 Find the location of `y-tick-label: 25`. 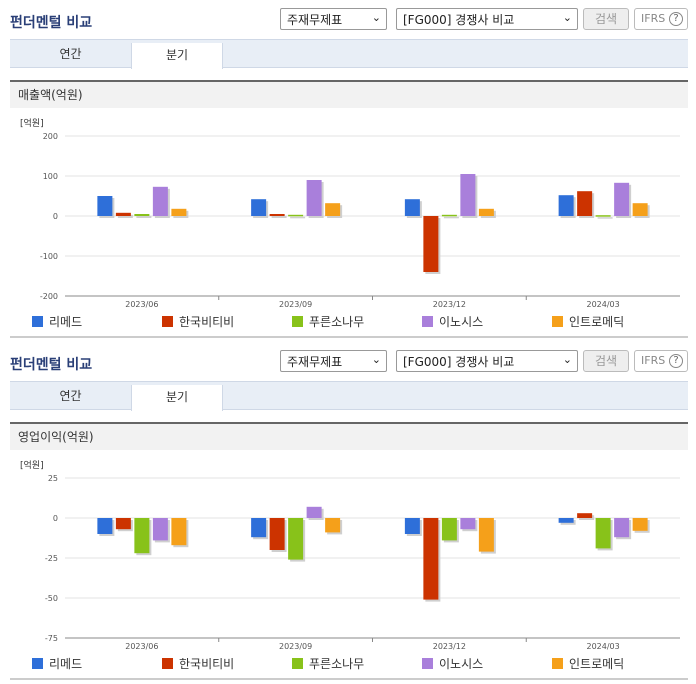

y-tick-label: 25 is located at coordinates (53, 478).